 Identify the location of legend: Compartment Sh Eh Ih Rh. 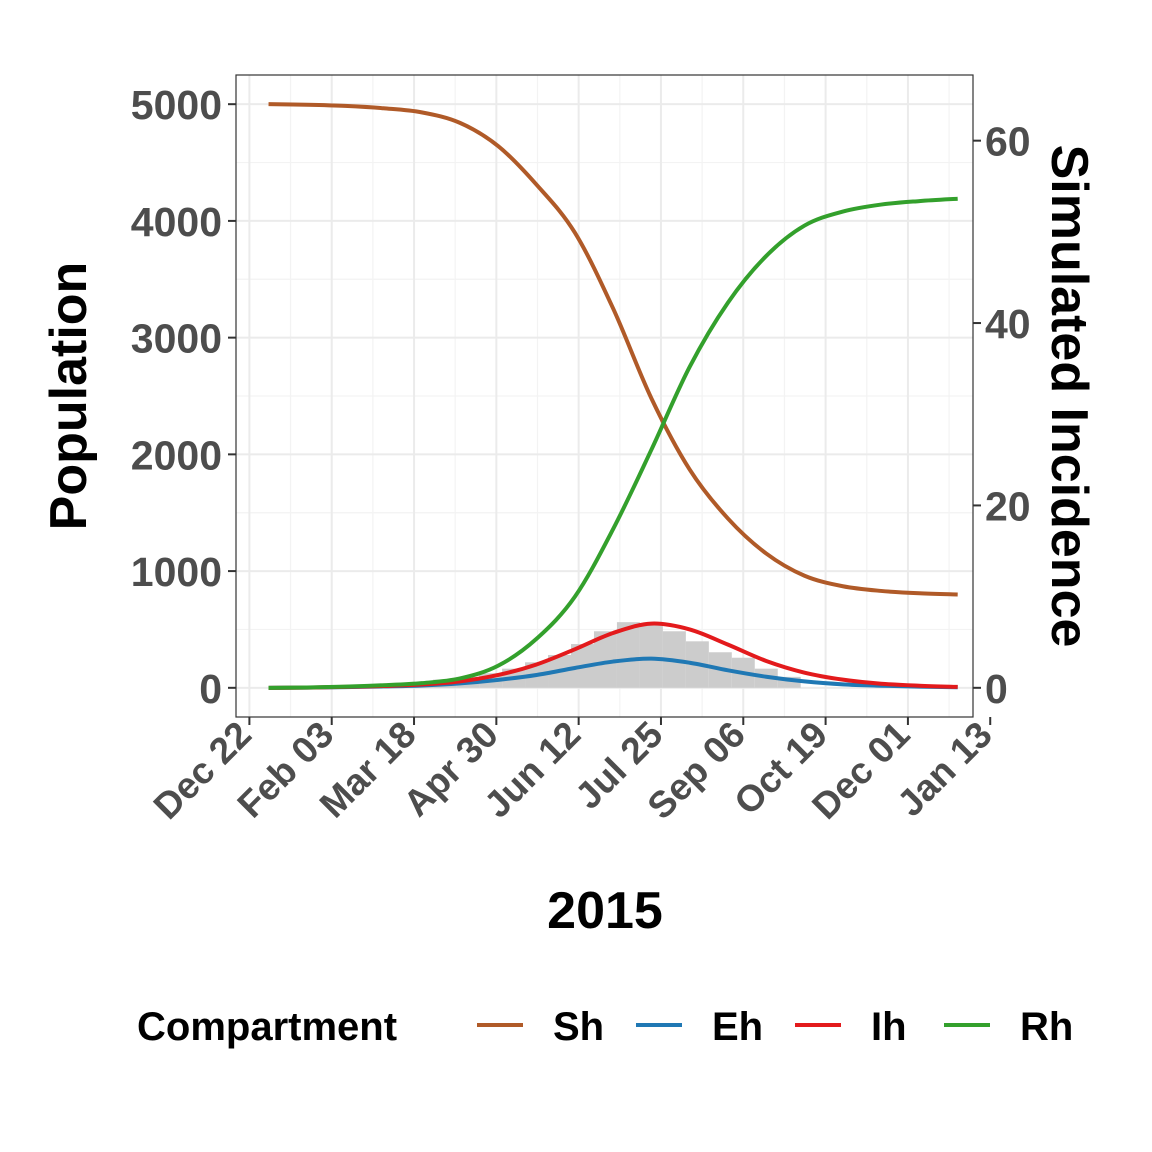
(605, 1027).